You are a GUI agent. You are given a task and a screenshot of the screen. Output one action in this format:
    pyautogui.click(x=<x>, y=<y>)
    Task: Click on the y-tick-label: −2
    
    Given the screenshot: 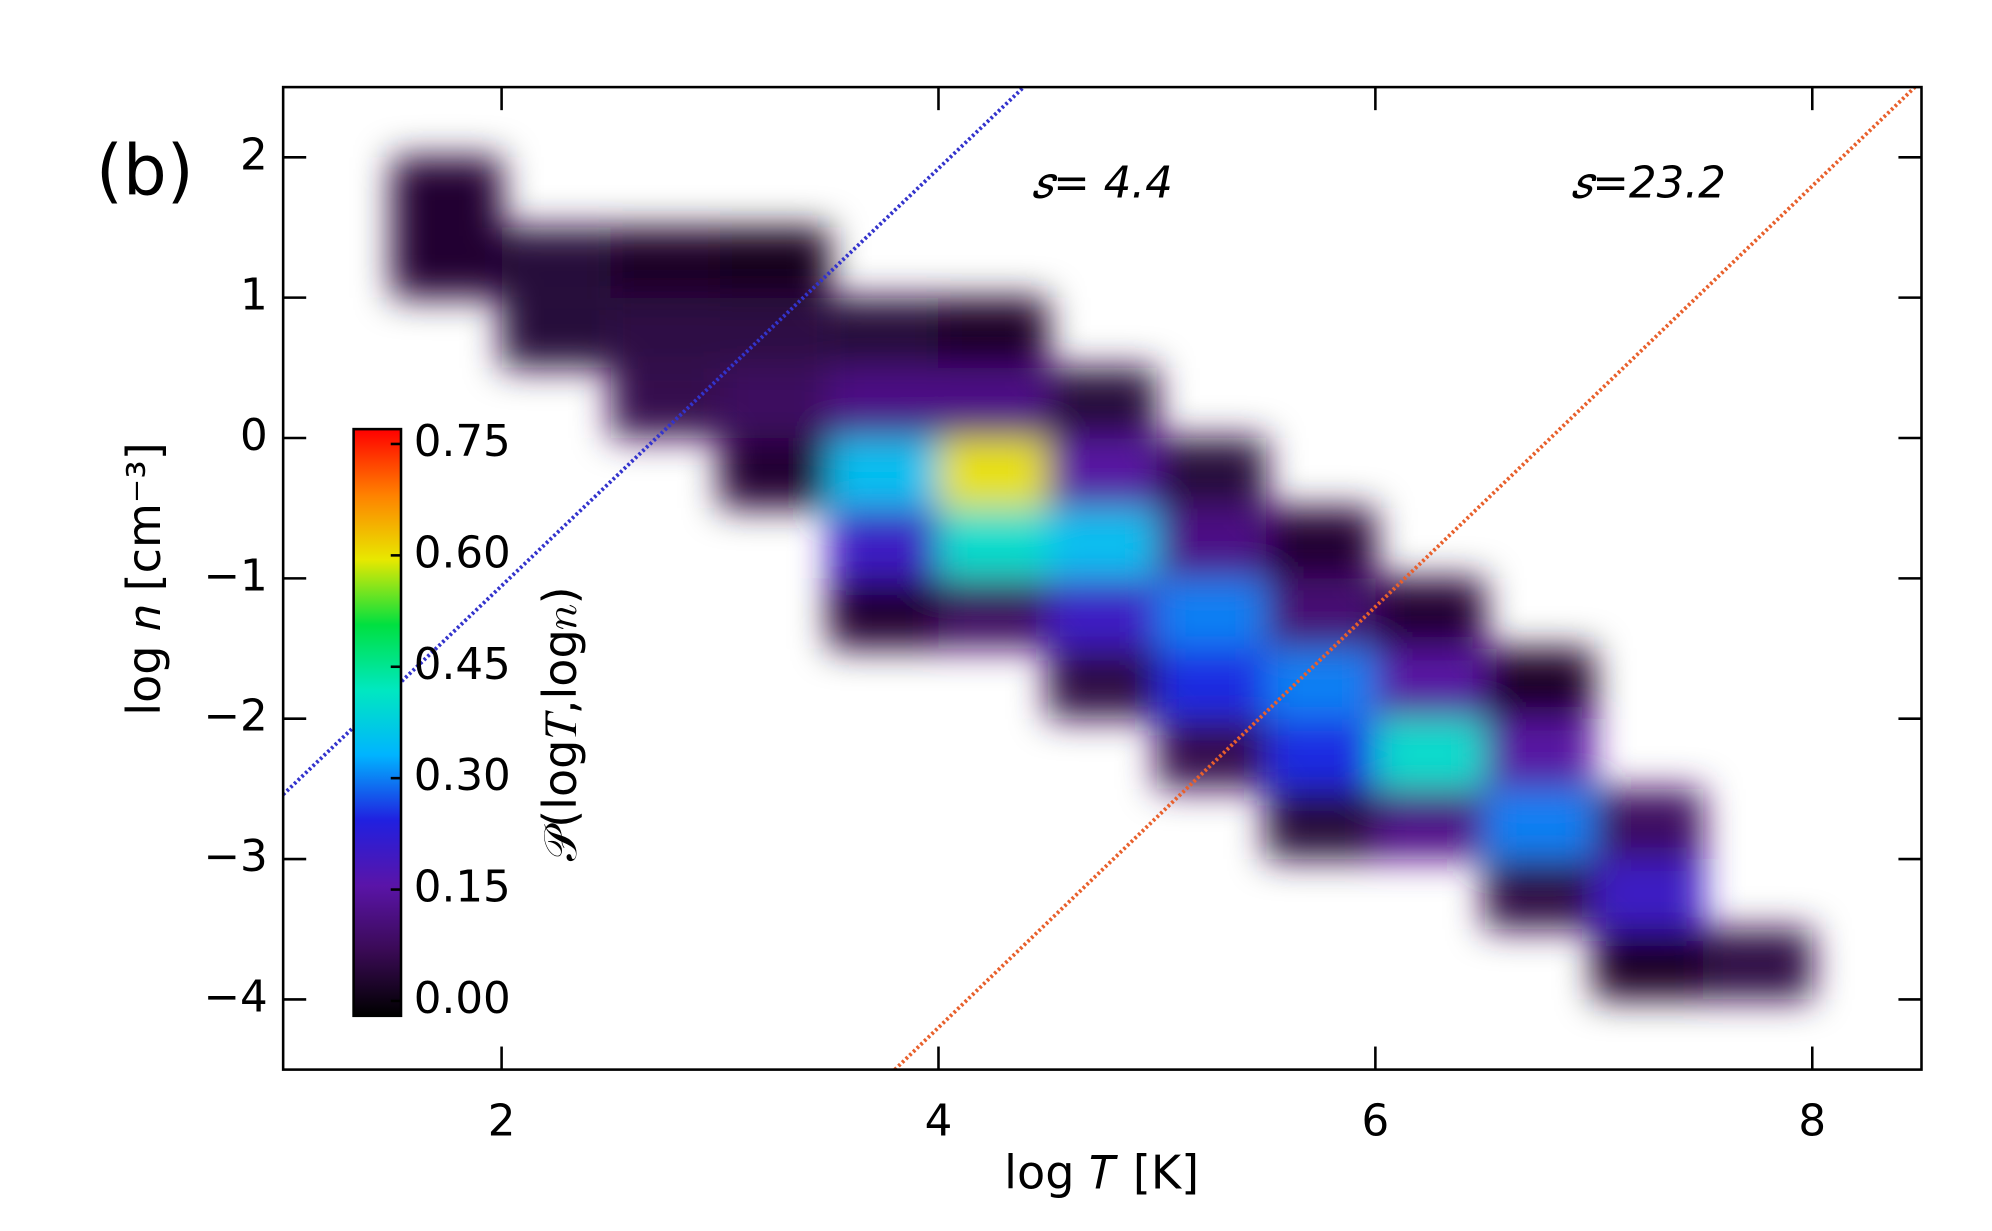 What is the action you would take?
    pyautogui.click(x=236, y=717)
    